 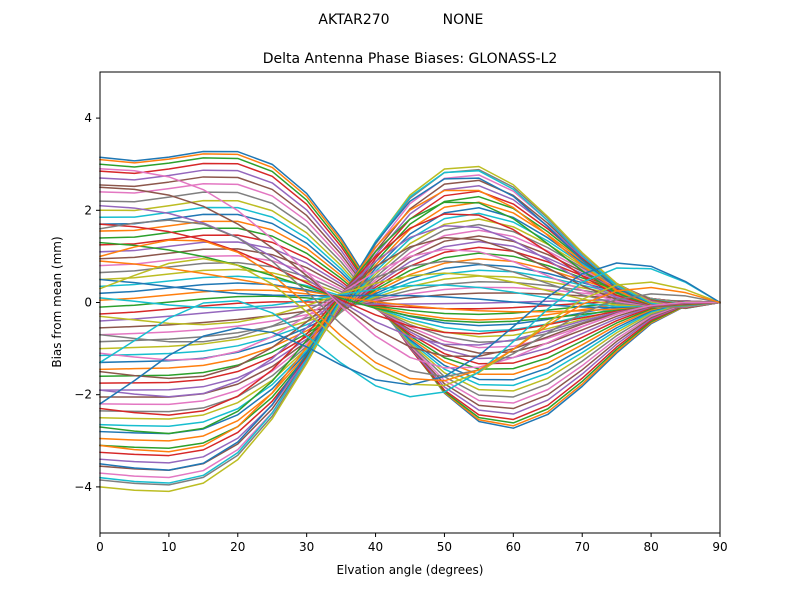 I want to click on y-tick-label: 0, so click(x=88, y=303).